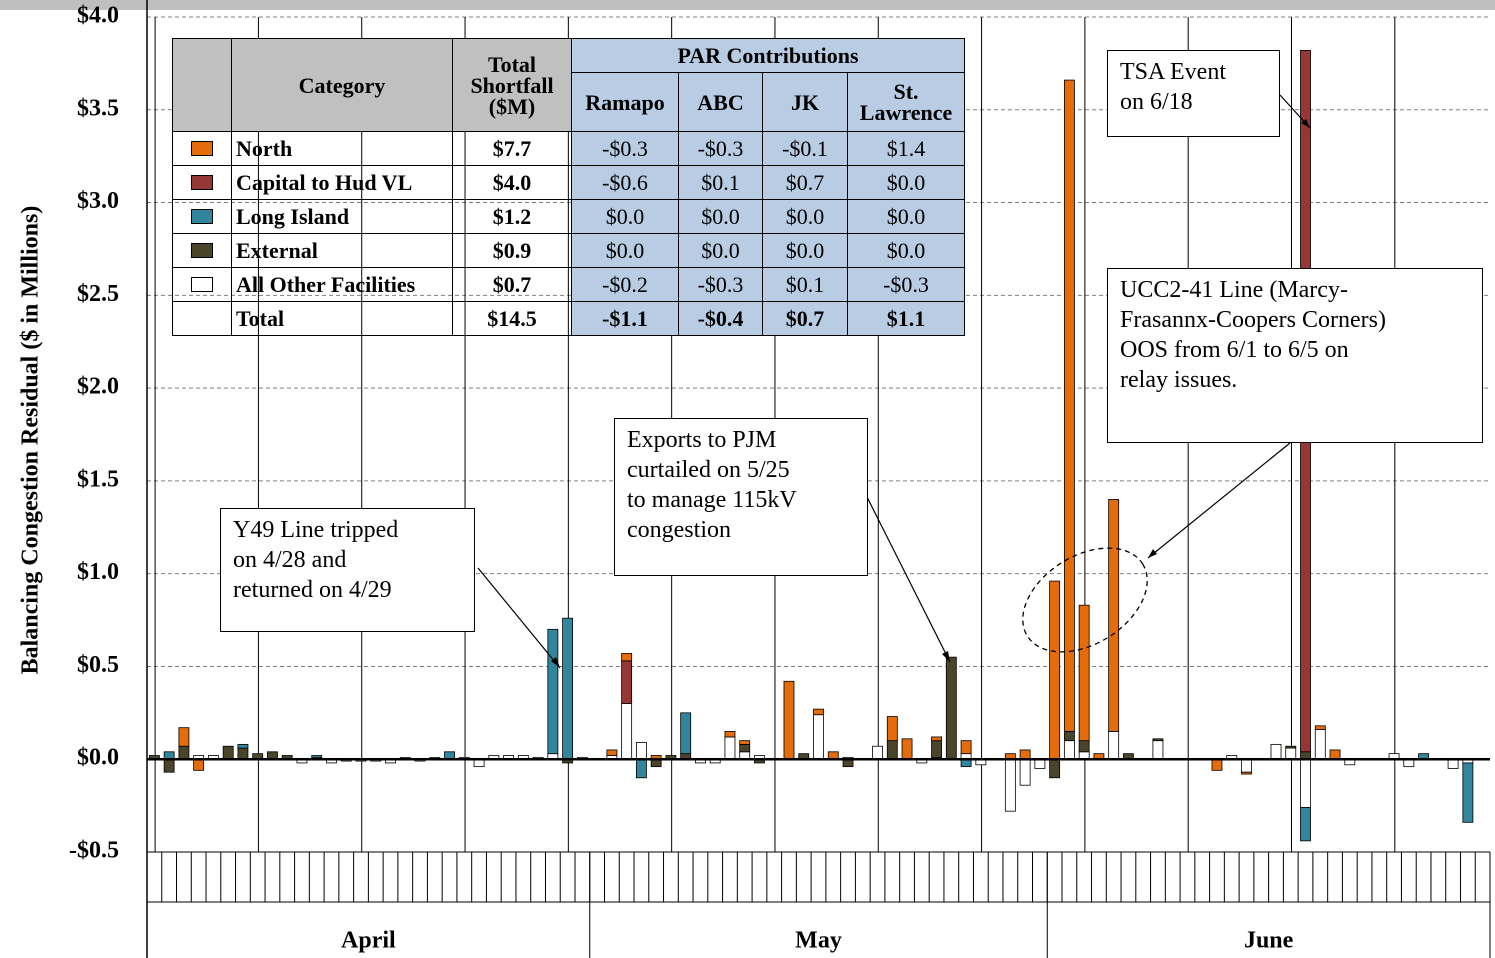  Describe the element at coordinates (202, 318) in the screenshot. I see `table-cell` at that location.